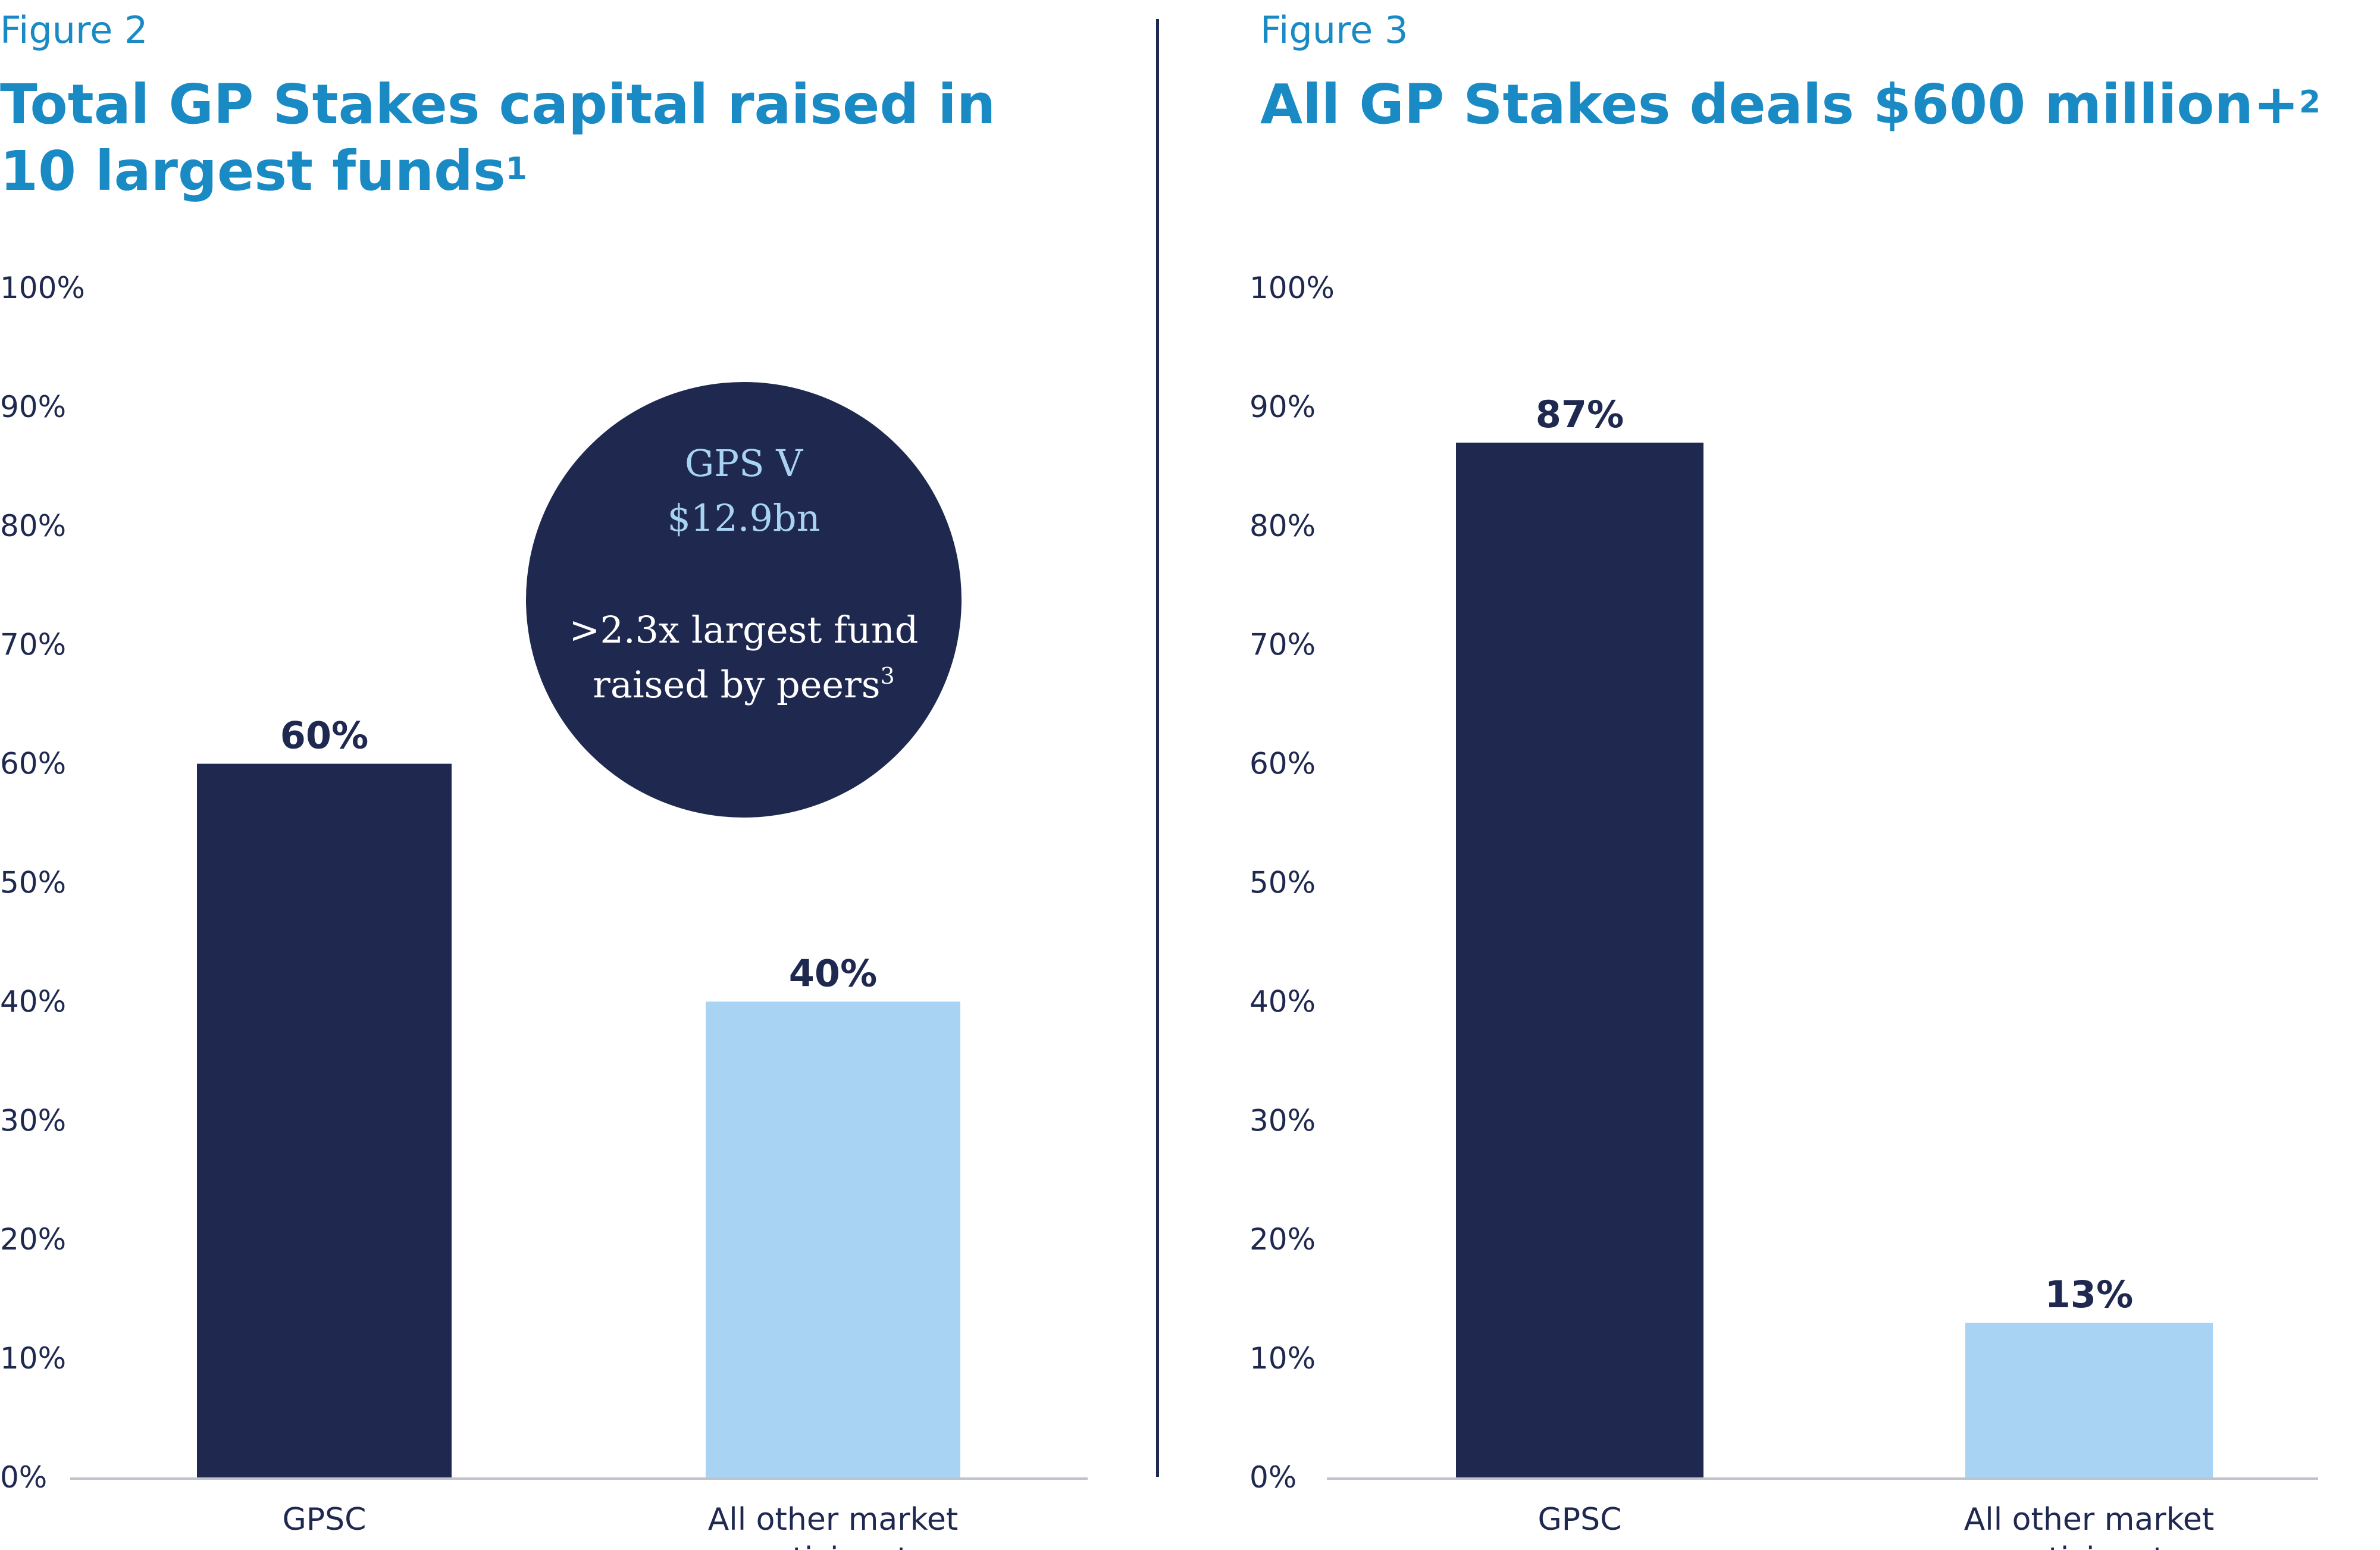 This screenshot has height=1550, width=2380. What do you see at coordinates (1580, 414) in the screenshot?
I see `data-label: 87%` at bounding box center [1580, 414].